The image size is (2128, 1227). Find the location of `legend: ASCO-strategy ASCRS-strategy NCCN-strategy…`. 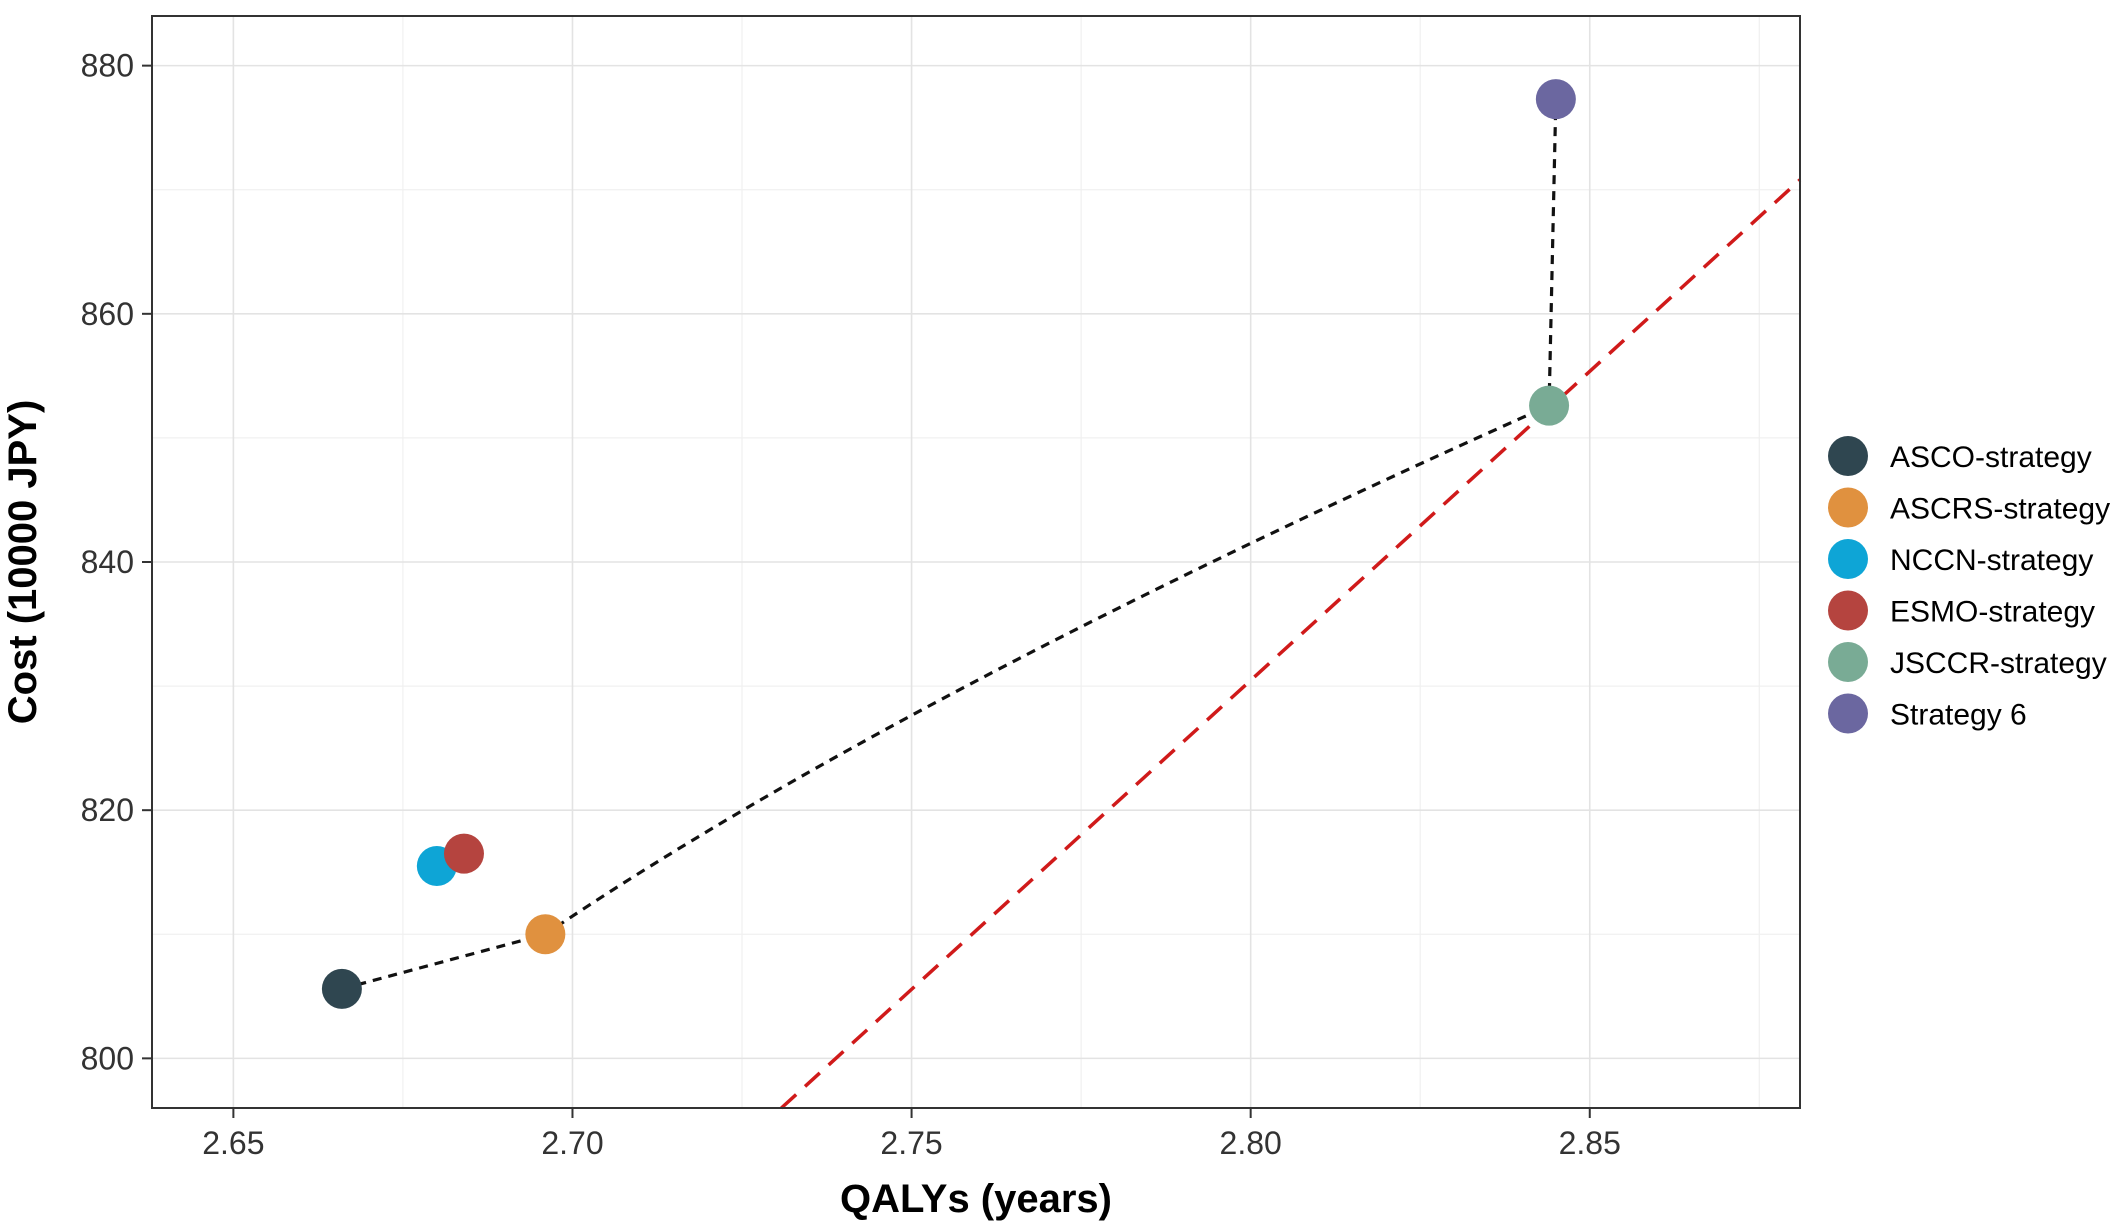

legend: ASCO-strategy ASCRS-strategy NCCN-strategy… is located at coordinates (1969, 585).